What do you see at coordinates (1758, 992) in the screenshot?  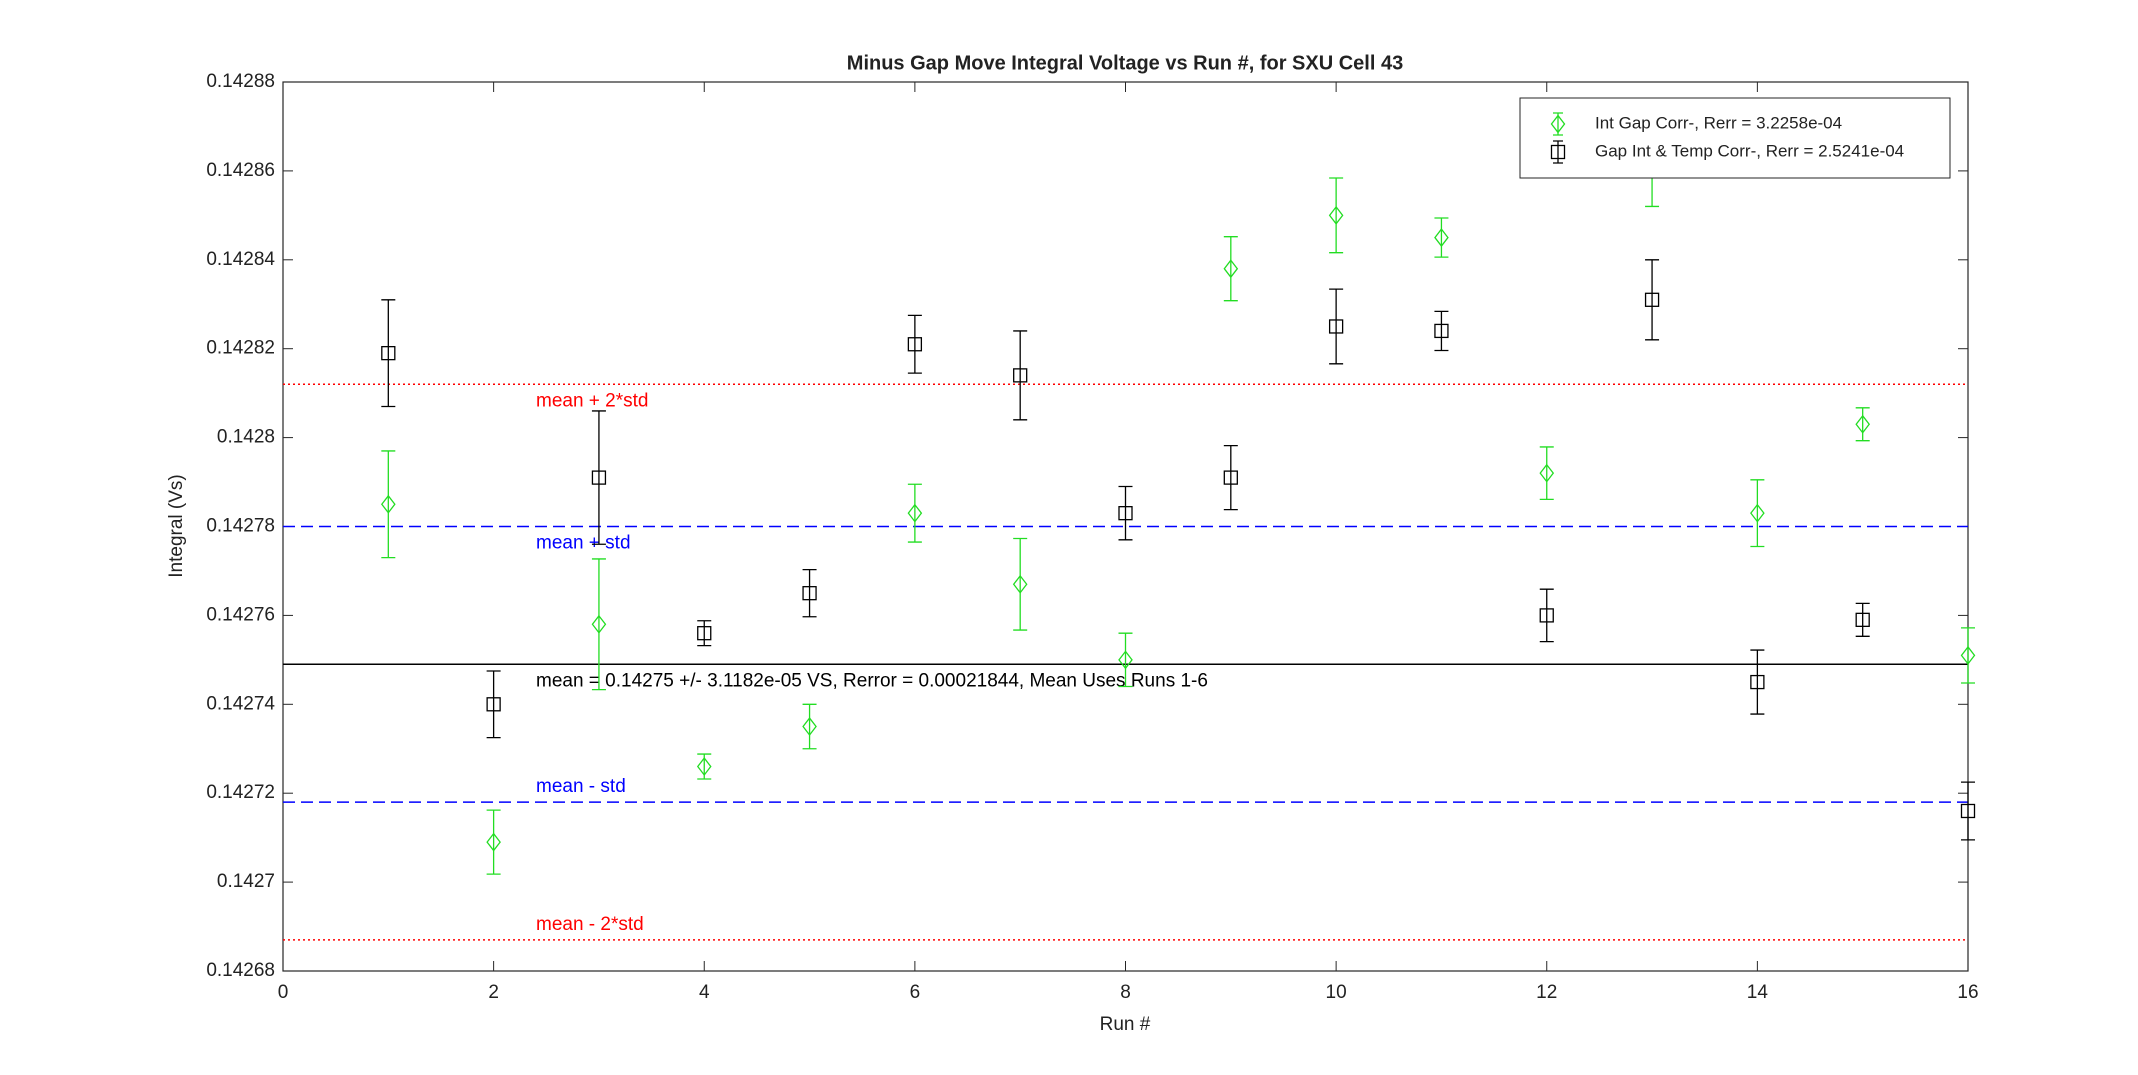 I see `x-tick-label: 14` at bounding box center [1758, 992].